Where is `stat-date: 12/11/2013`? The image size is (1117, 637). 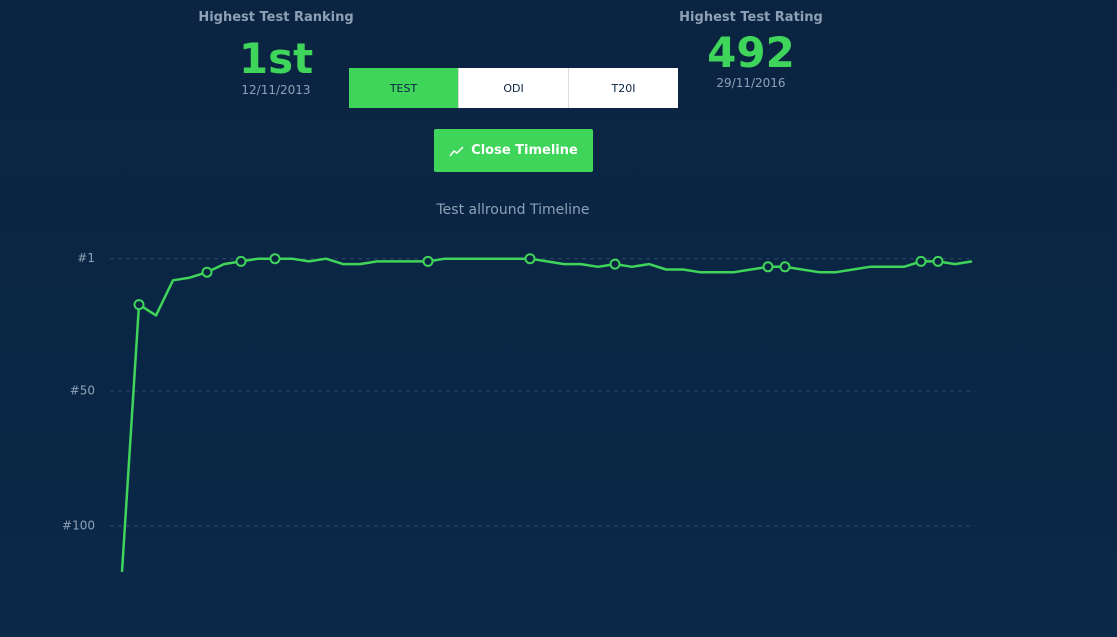
stat-date: 12/11/2013 is located at coordinates (276, 90).